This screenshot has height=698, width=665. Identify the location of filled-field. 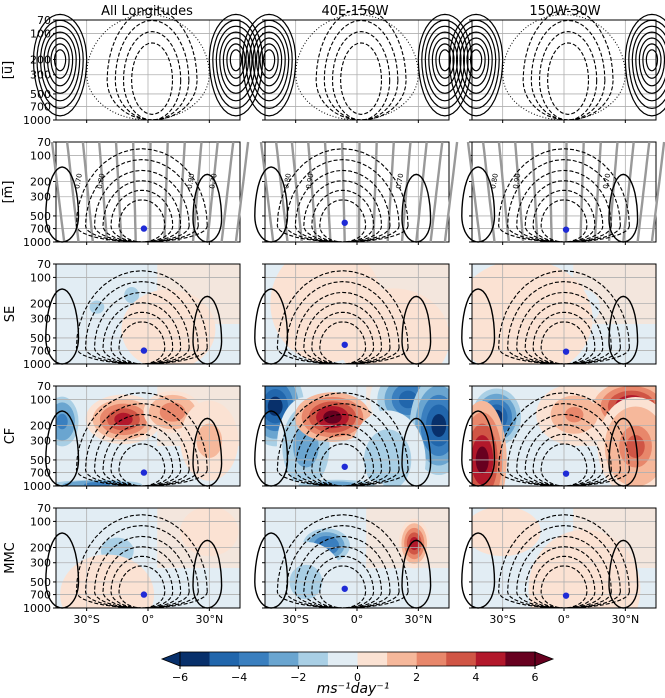
(564, 558).